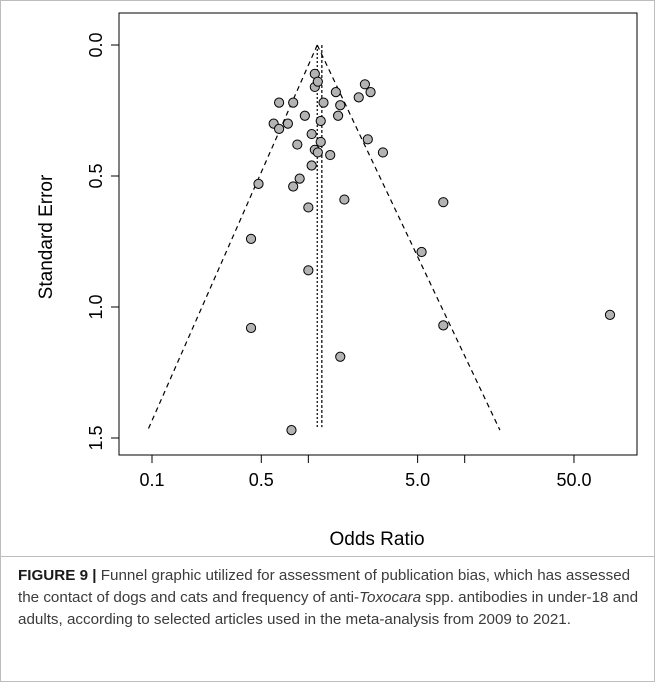 The height and width of the screenshot is (682, 655). What do you see at coordinates (232, 237) in the screenshot?
I see `funnel-left-line` at bounding box center [232, 237].